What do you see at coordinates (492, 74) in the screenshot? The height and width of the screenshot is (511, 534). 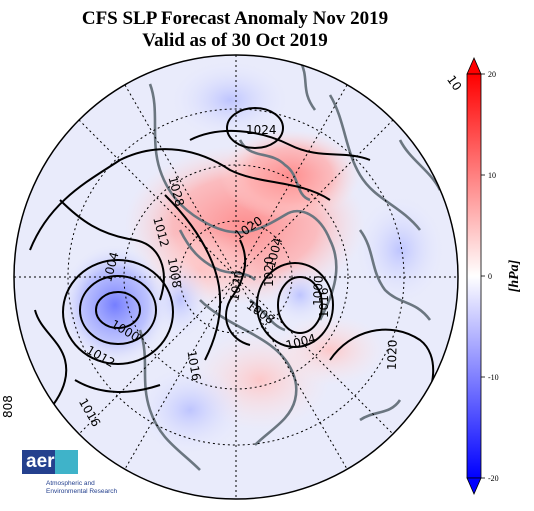 I see `colorbar-tick-label: 20` at bounding box center [492, 74].